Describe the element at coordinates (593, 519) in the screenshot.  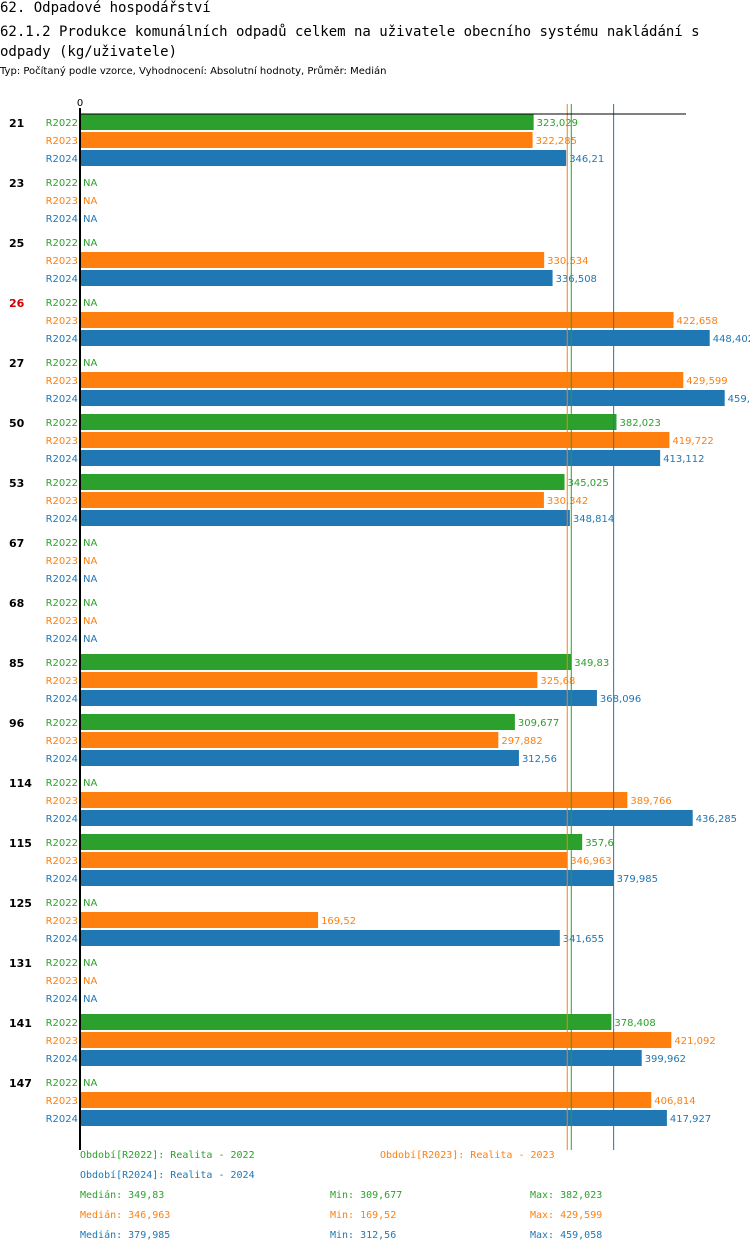
I see `data-label-53-r2024: 348,814` at that location.